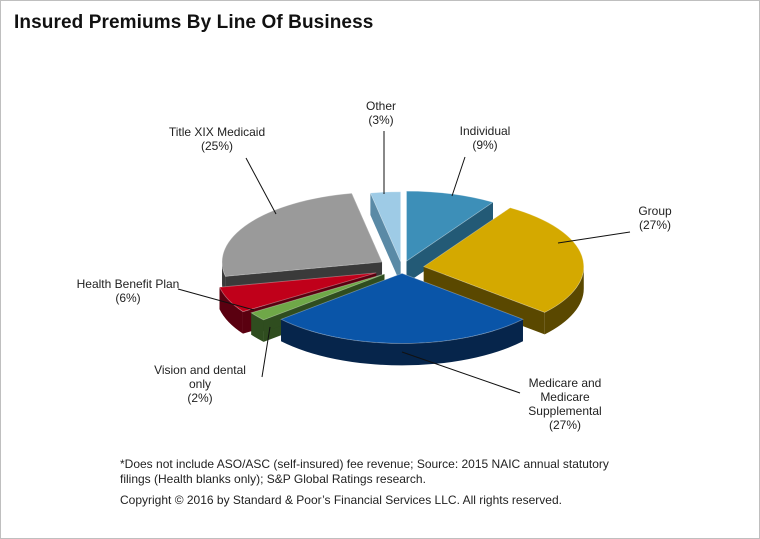  I want to click on leader-line-group, so click(594, 237).